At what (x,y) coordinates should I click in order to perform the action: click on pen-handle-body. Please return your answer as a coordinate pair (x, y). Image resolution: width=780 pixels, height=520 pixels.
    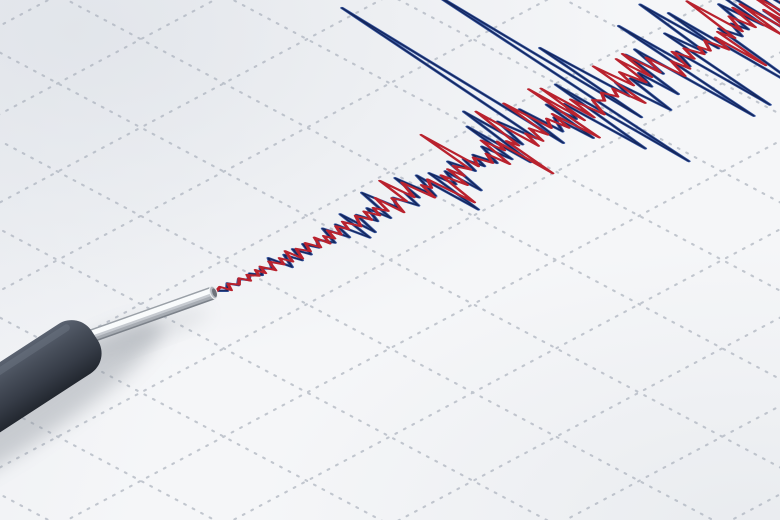
    Looking at the image, I should click on (51, 411).